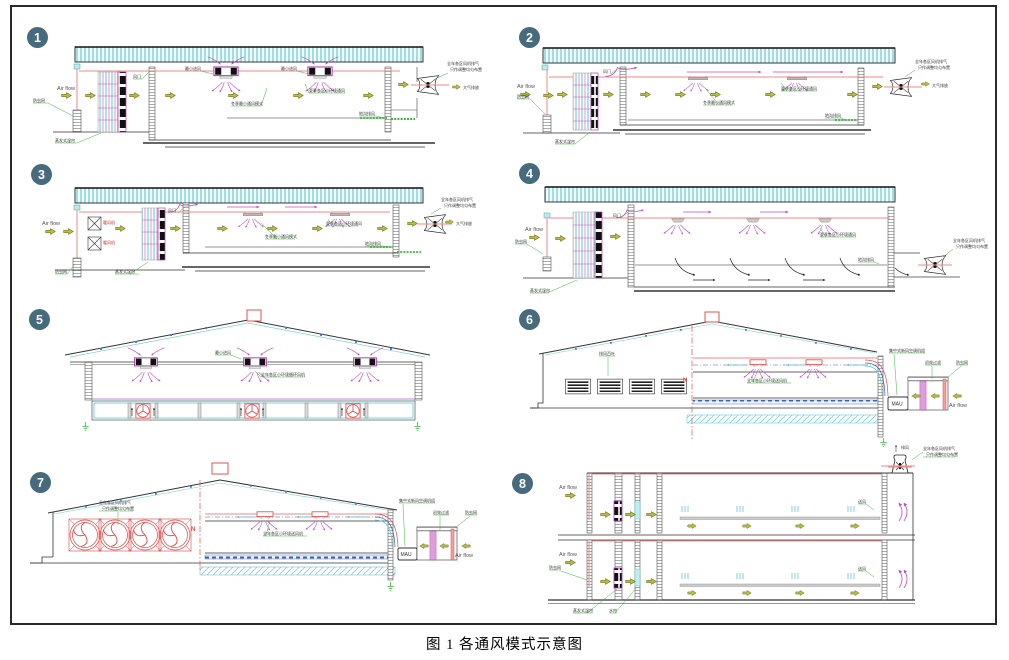 The height and width of the screenshot is (660, 1009). Describe the element at coordinates (940, 85) in the screenshot. I see `p2-discharge-label: 大气排放` at that location.